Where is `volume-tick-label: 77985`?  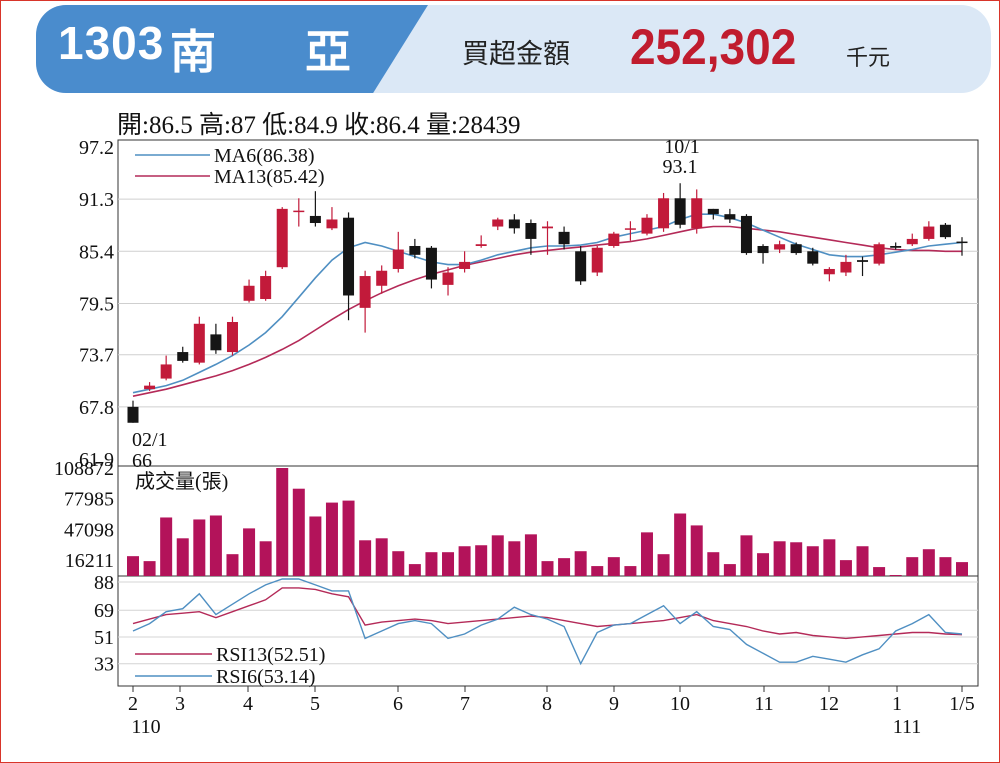
volume-tick-label: 77985 is located at coordinates (89, 500).